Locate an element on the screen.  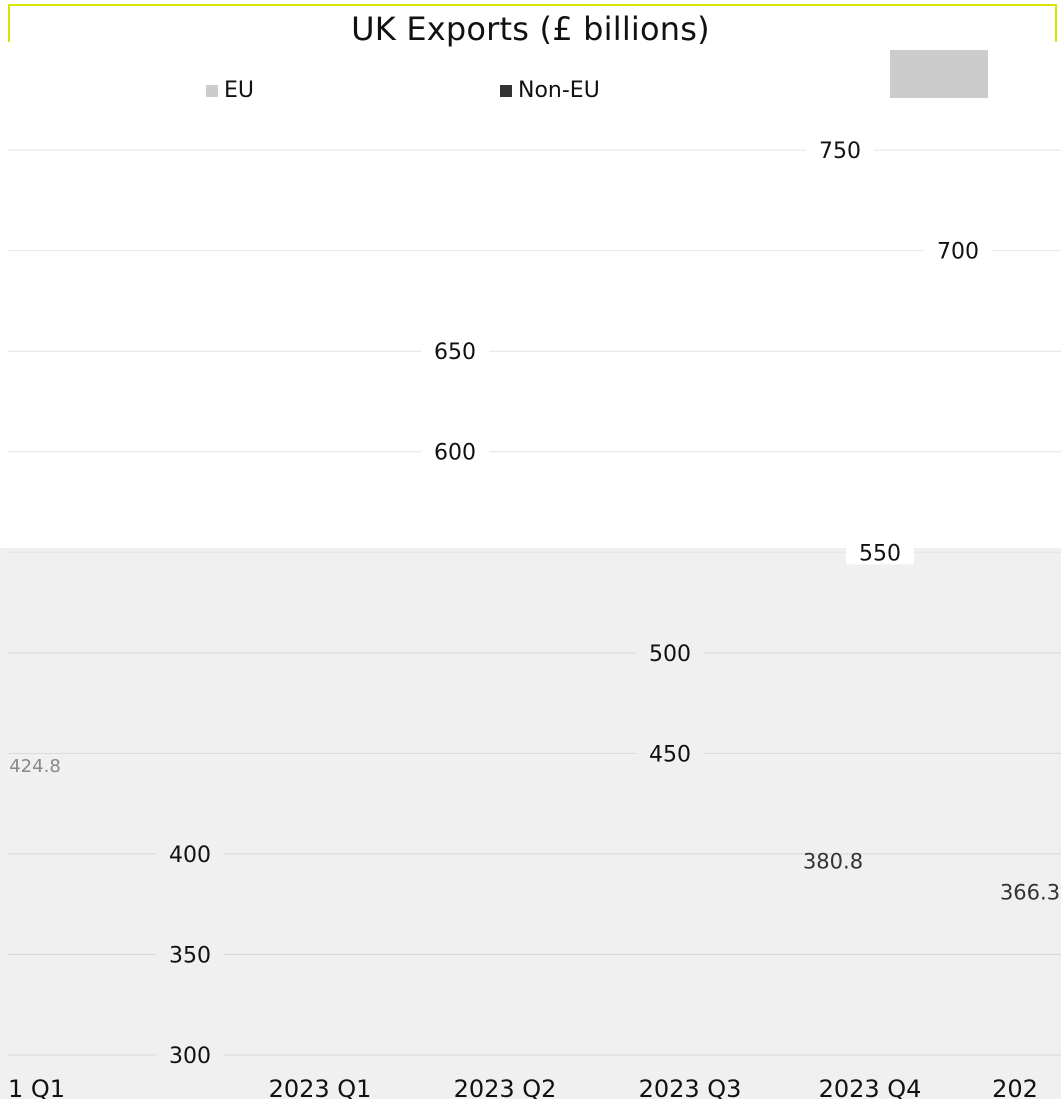
legend-label-eu: EU is located at coordinates (239, 90).